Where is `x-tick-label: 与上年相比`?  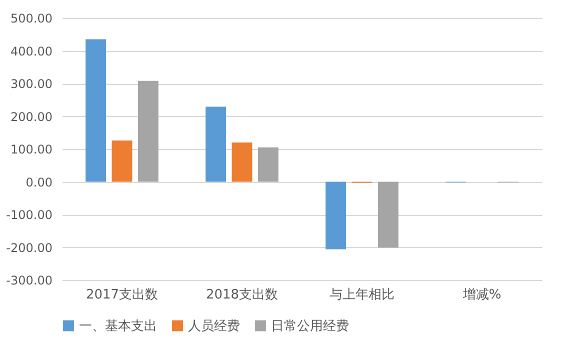
x-tick-label: 与上年相比 is located at coordinates (362, 295).